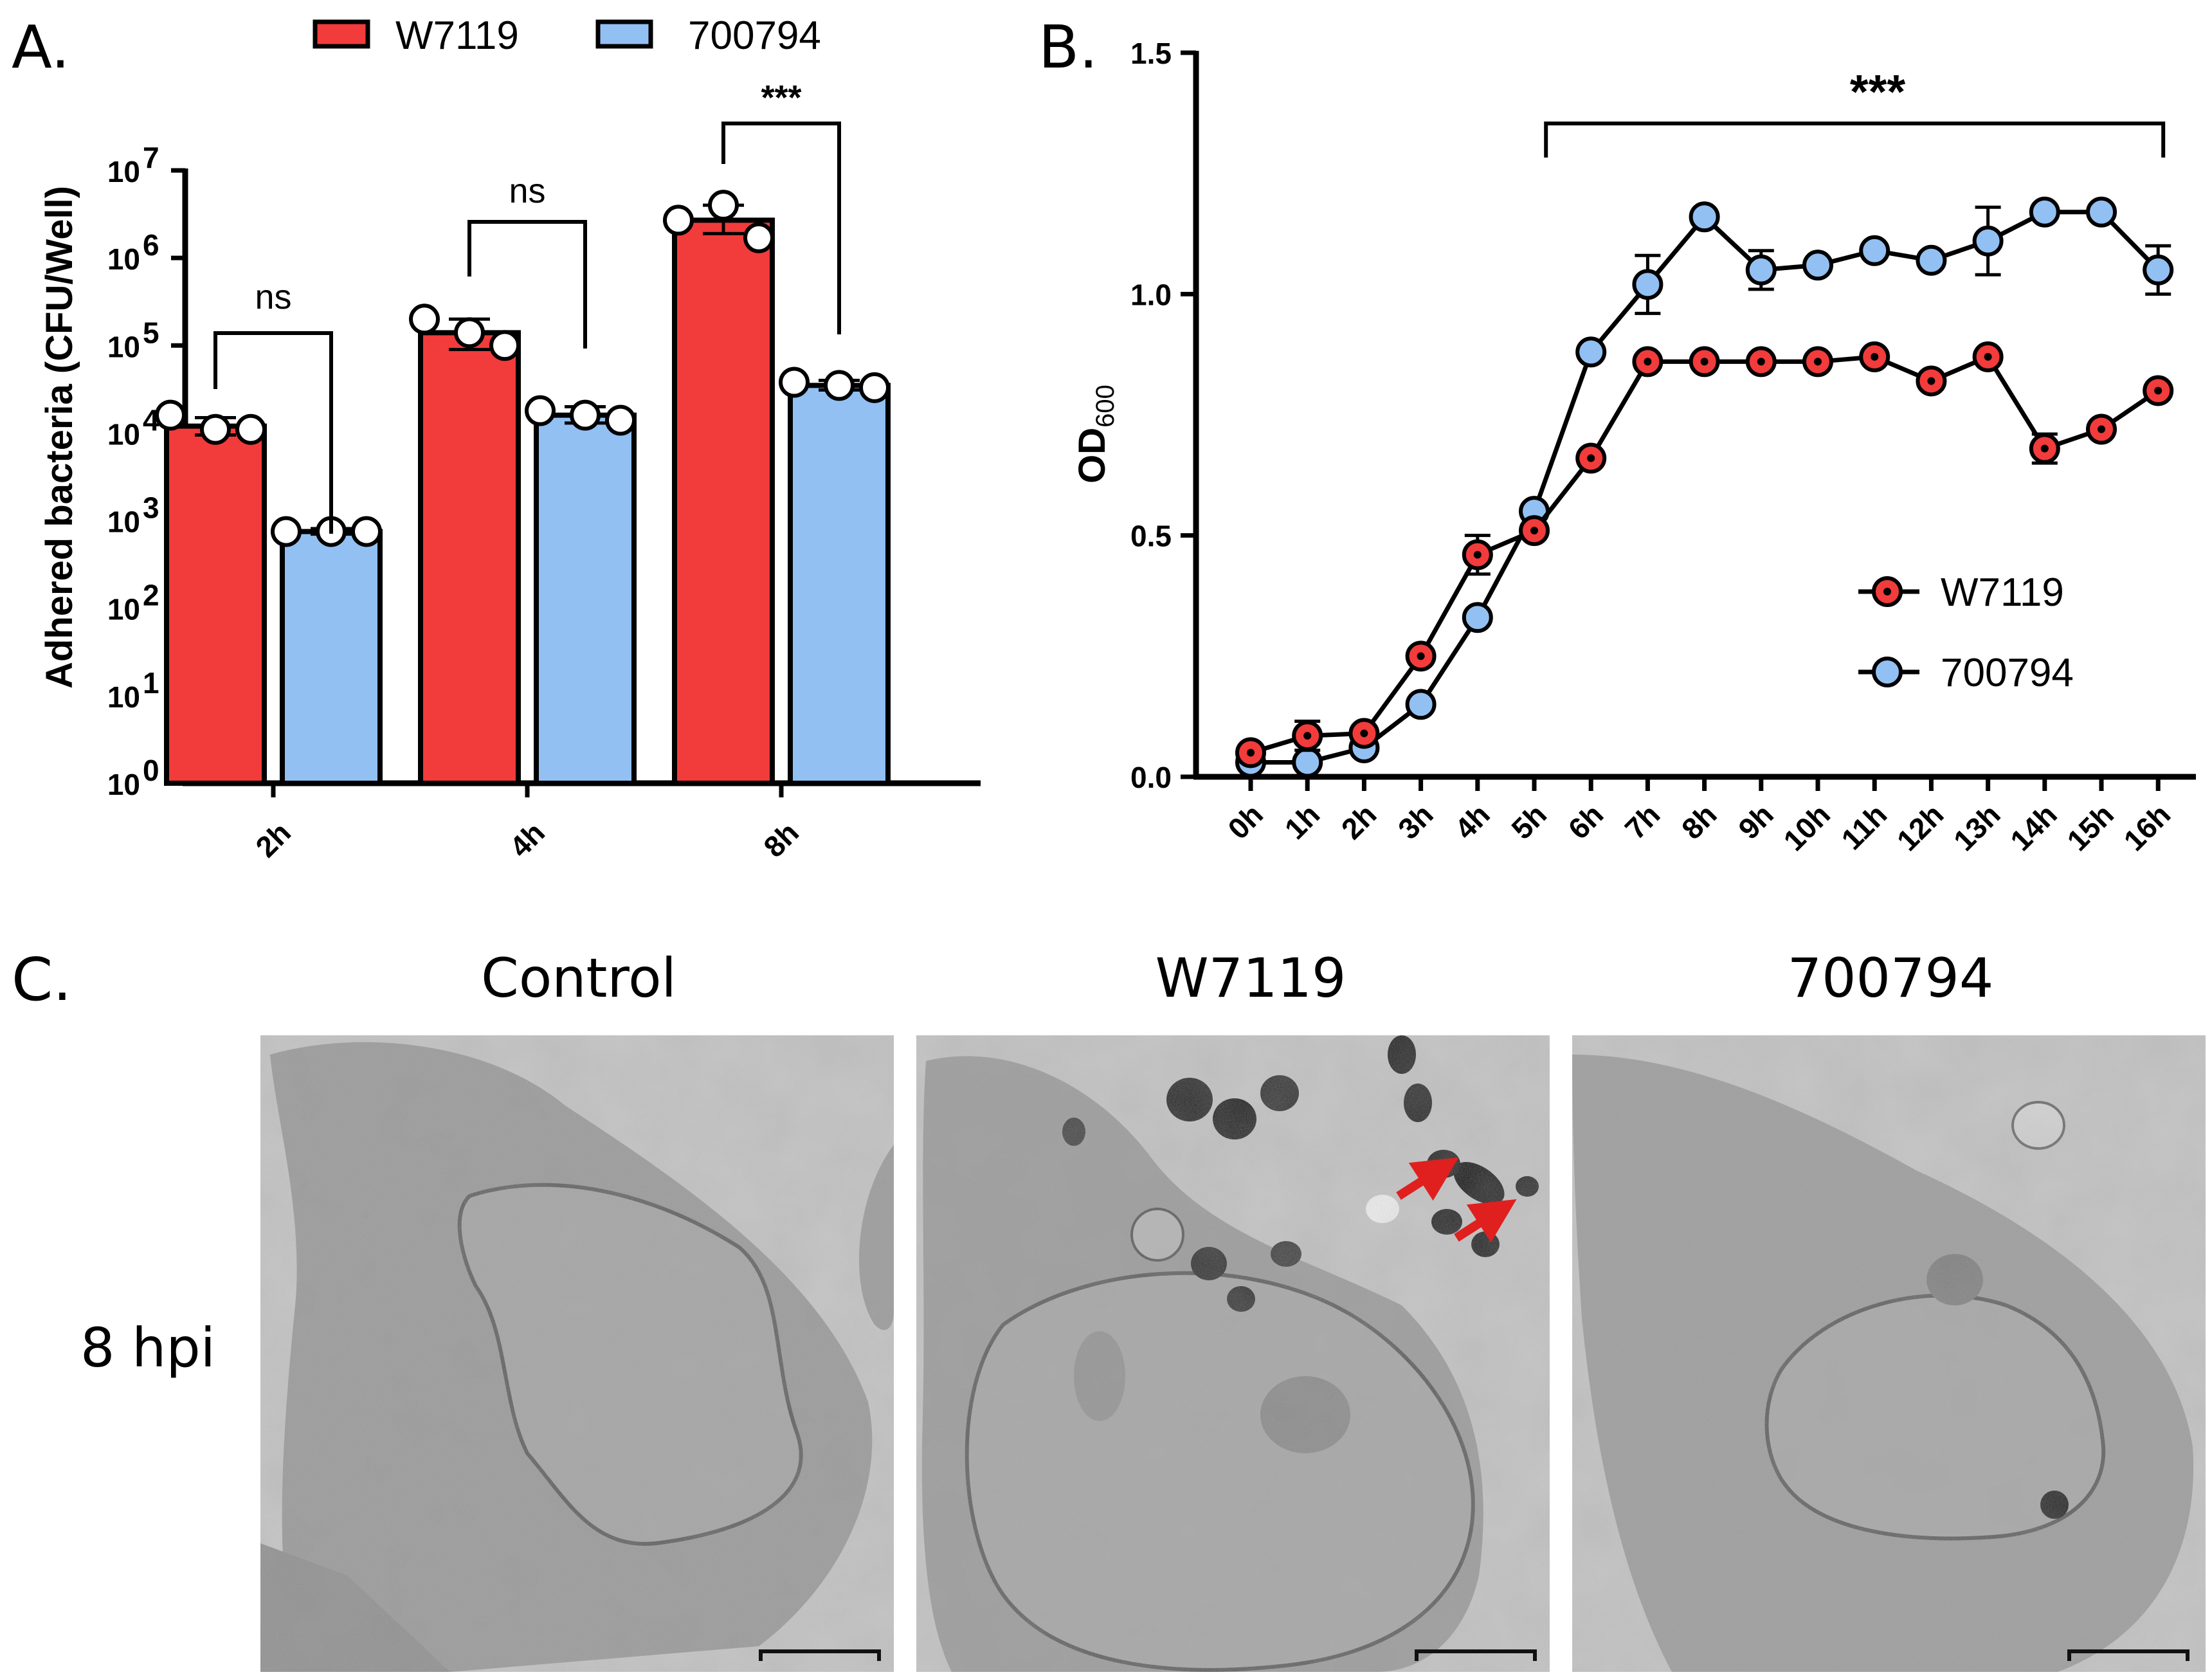  Describe the element at coordinates (1359, 821) in the screenshot. I see `chart-b-x-tick-label: 2h` at that location.